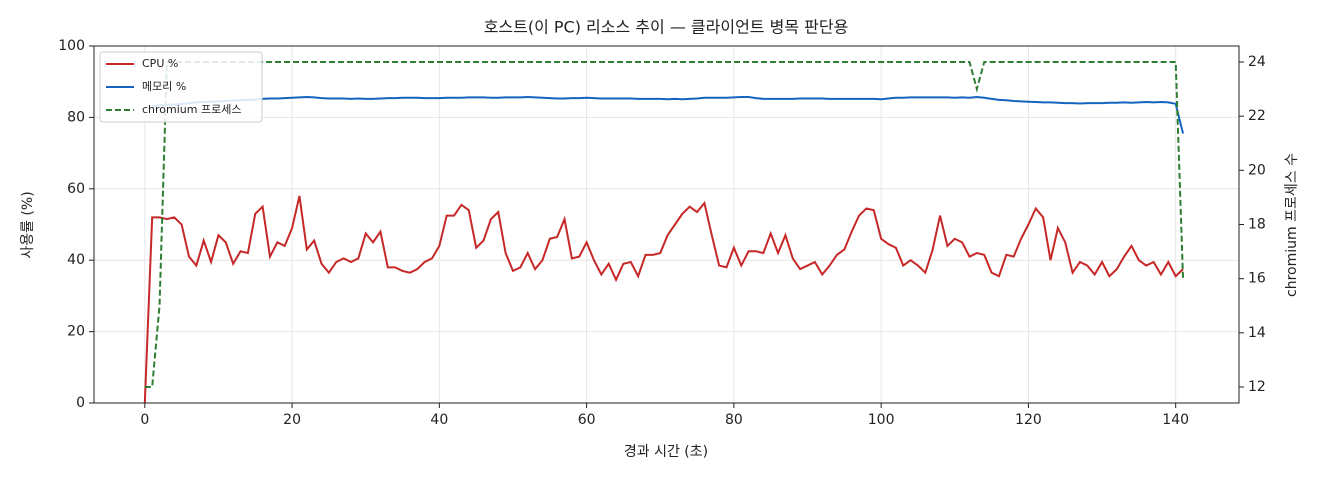 The image size is (1320, 480). Describe the element at coordinates (439, 420) in the screenshot. I see `x-tick-label: 40` at that location.